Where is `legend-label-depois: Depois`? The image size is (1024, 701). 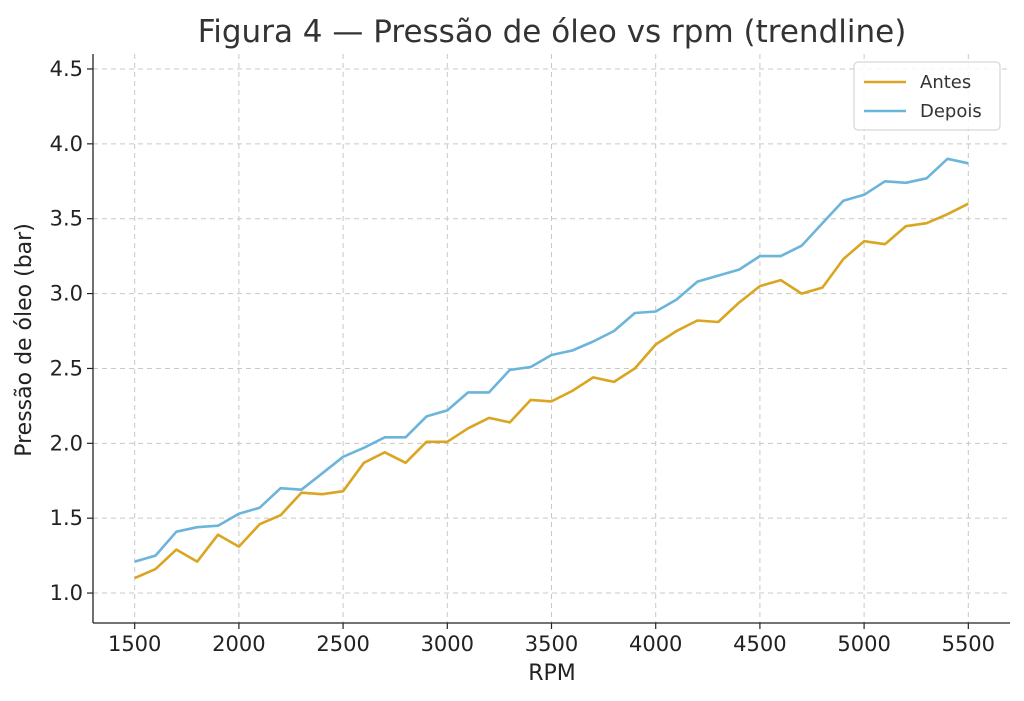 legend-label-depois: Depois is located at coordinates (951, 111).